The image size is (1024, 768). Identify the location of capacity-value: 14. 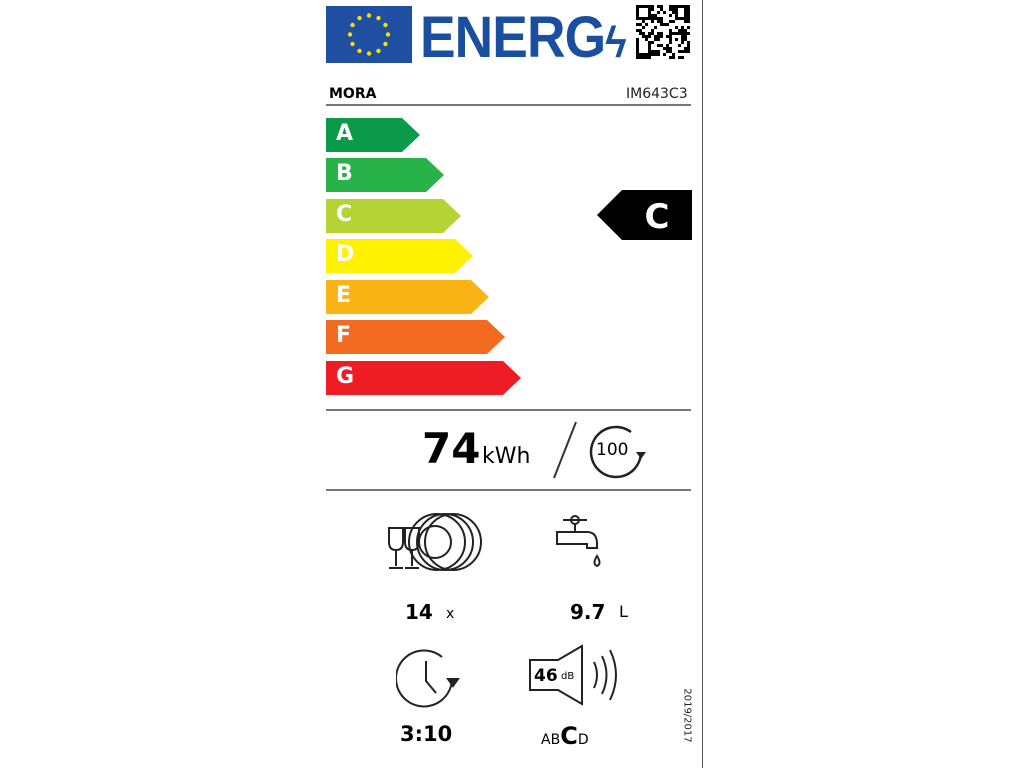
(419, 612).